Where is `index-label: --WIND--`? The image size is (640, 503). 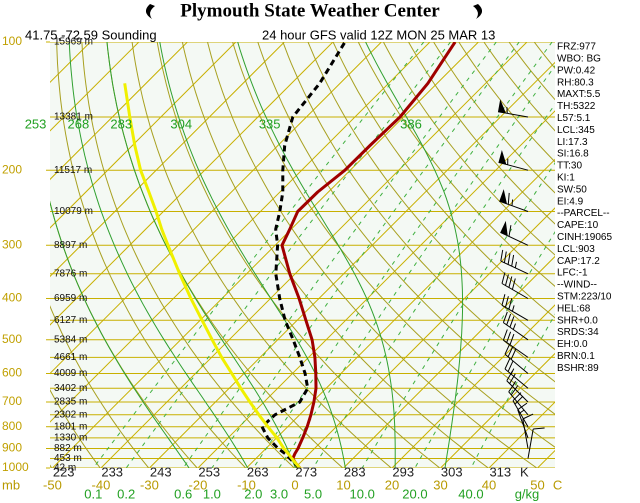
index-label: --WIND-- is located at coordinates (577, 285).